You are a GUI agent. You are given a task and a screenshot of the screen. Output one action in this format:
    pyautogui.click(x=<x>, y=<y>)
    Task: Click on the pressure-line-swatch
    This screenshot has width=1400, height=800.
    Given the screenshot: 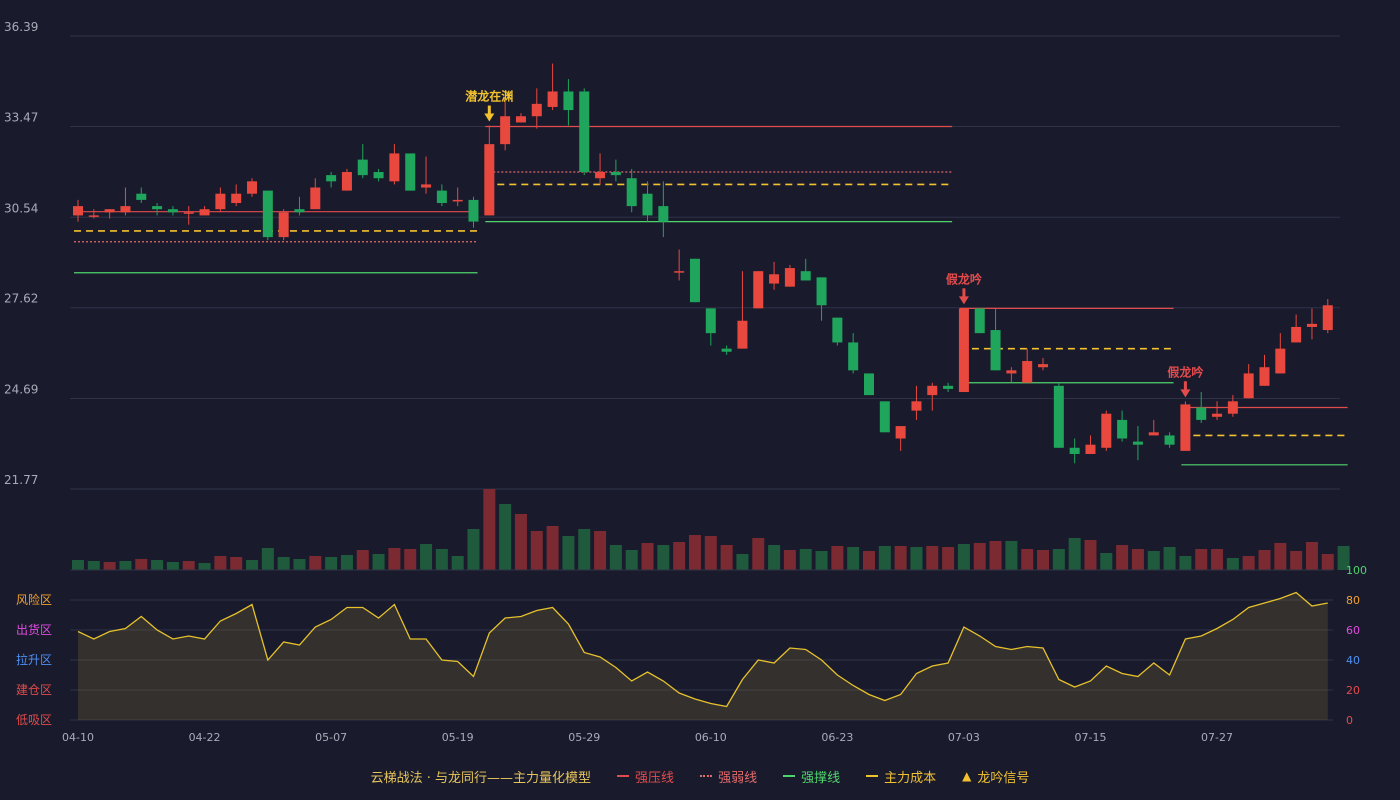 What is the action you would take?
    pyautogui.click(x=623, y=776)
    